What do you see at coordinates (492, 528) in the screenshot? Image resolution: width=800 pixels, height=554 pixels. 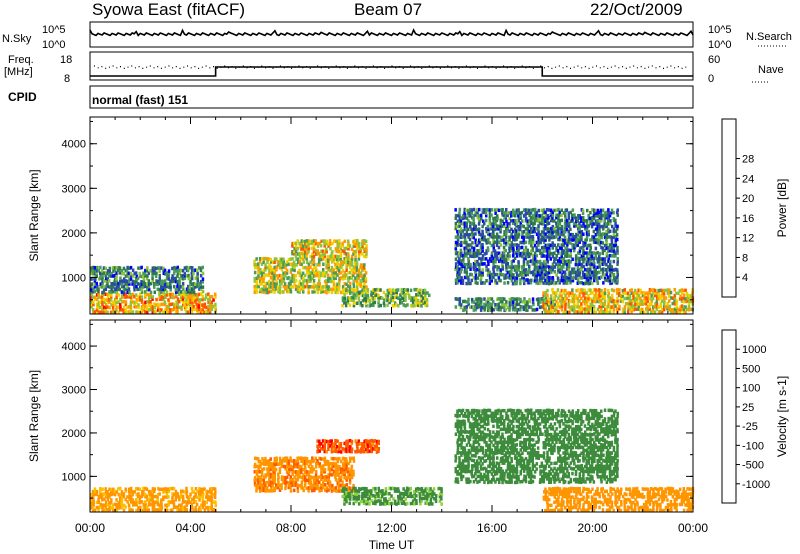 I see `x-tick-label: 16:00` at bounding box center [492, 528].